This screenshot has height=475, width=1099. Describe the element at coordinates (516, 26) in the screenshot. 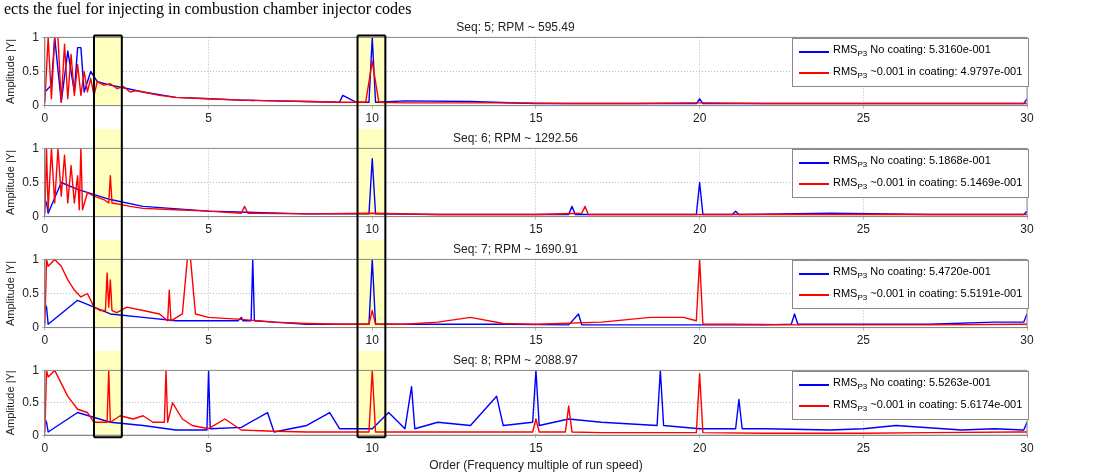

I see `chart-title: Seq: 5; RPM ~ 595.49` at that location.